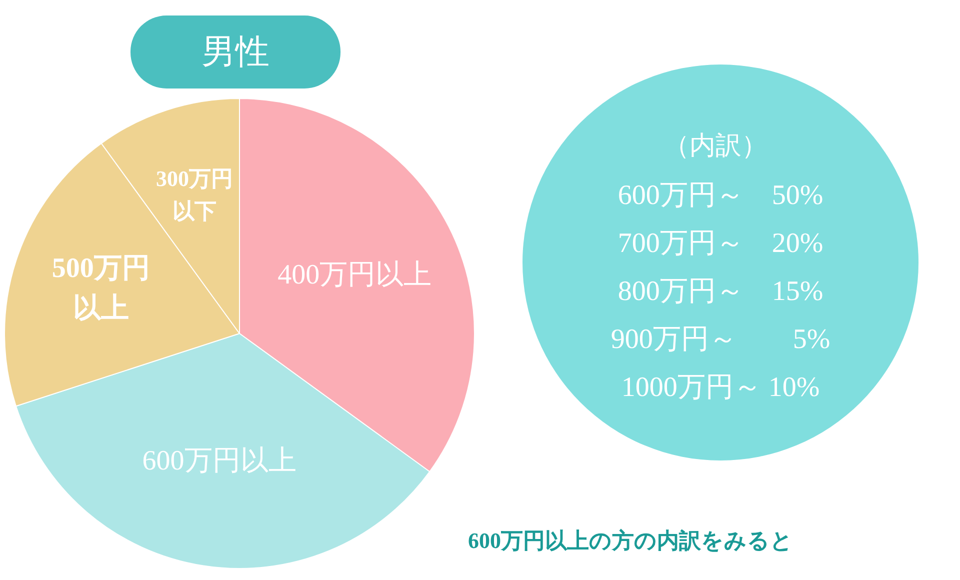 The height and width of the screenshot is (580, 960). I want to click on slice-label: 600万円以上, so click(219, 461).